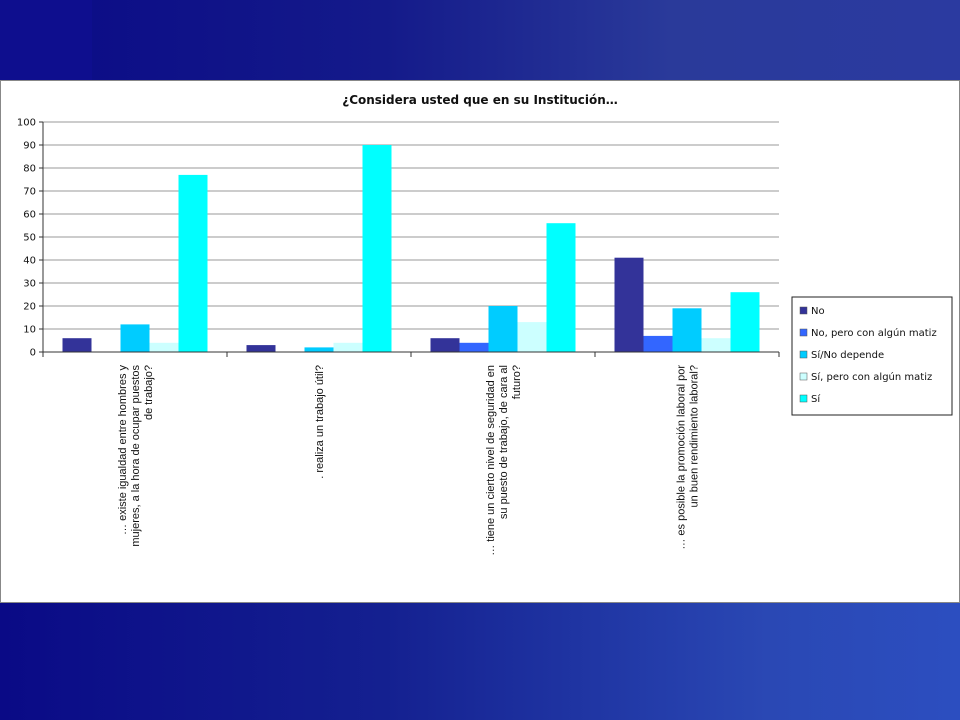  Describe the element at coordinates (33, 353) in the screenshot. I see `y-tick-label: 0` at that location.